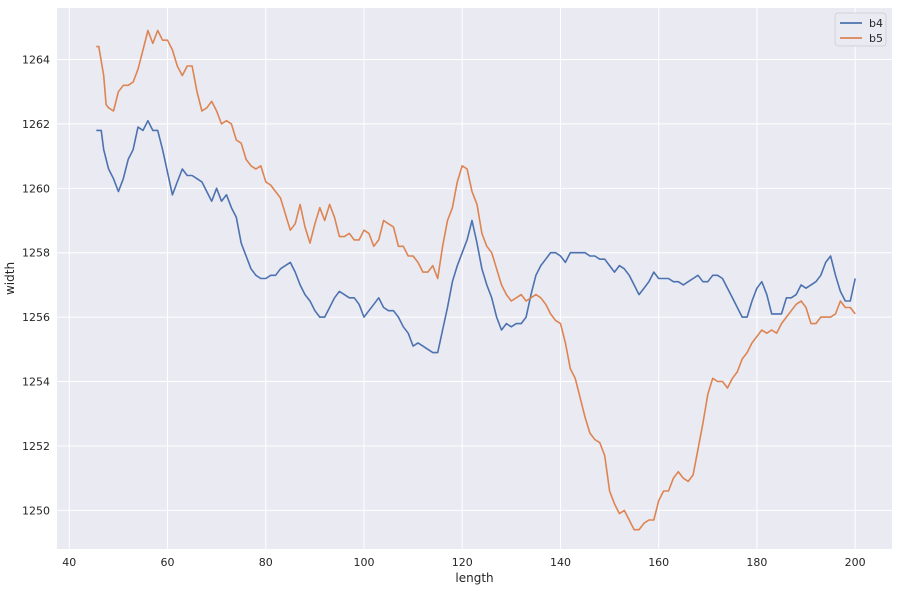 Image resolution: width=899 pixels, height=591 pixels. What do you see at coordinates (658, 562) in the screenshot?
I see `x-tick-label: 160` at bounding box center [658, 562].